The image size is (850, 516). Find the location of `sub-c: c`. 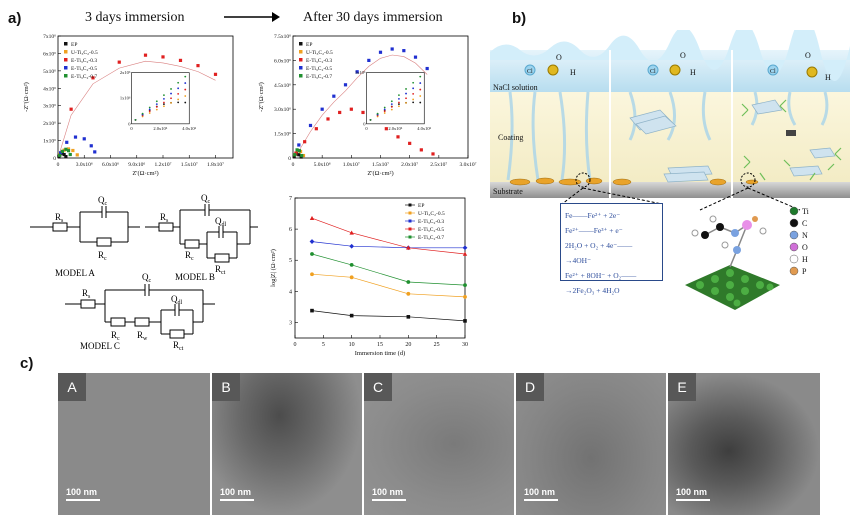

sub-c: c is located at coordinates (118, 339).